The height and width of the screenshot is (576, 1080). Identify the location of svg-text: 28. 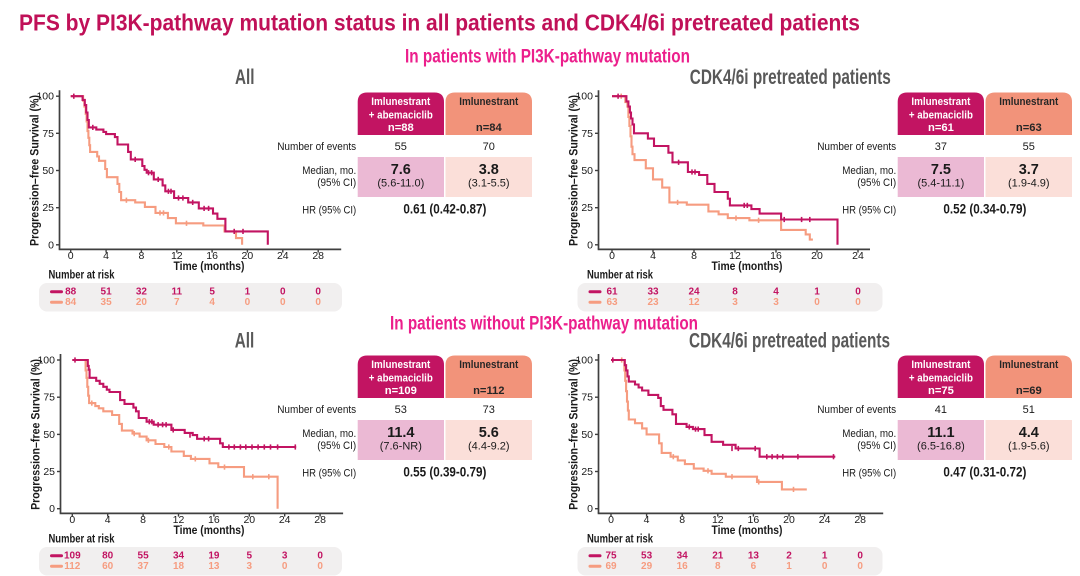
(318, 256).